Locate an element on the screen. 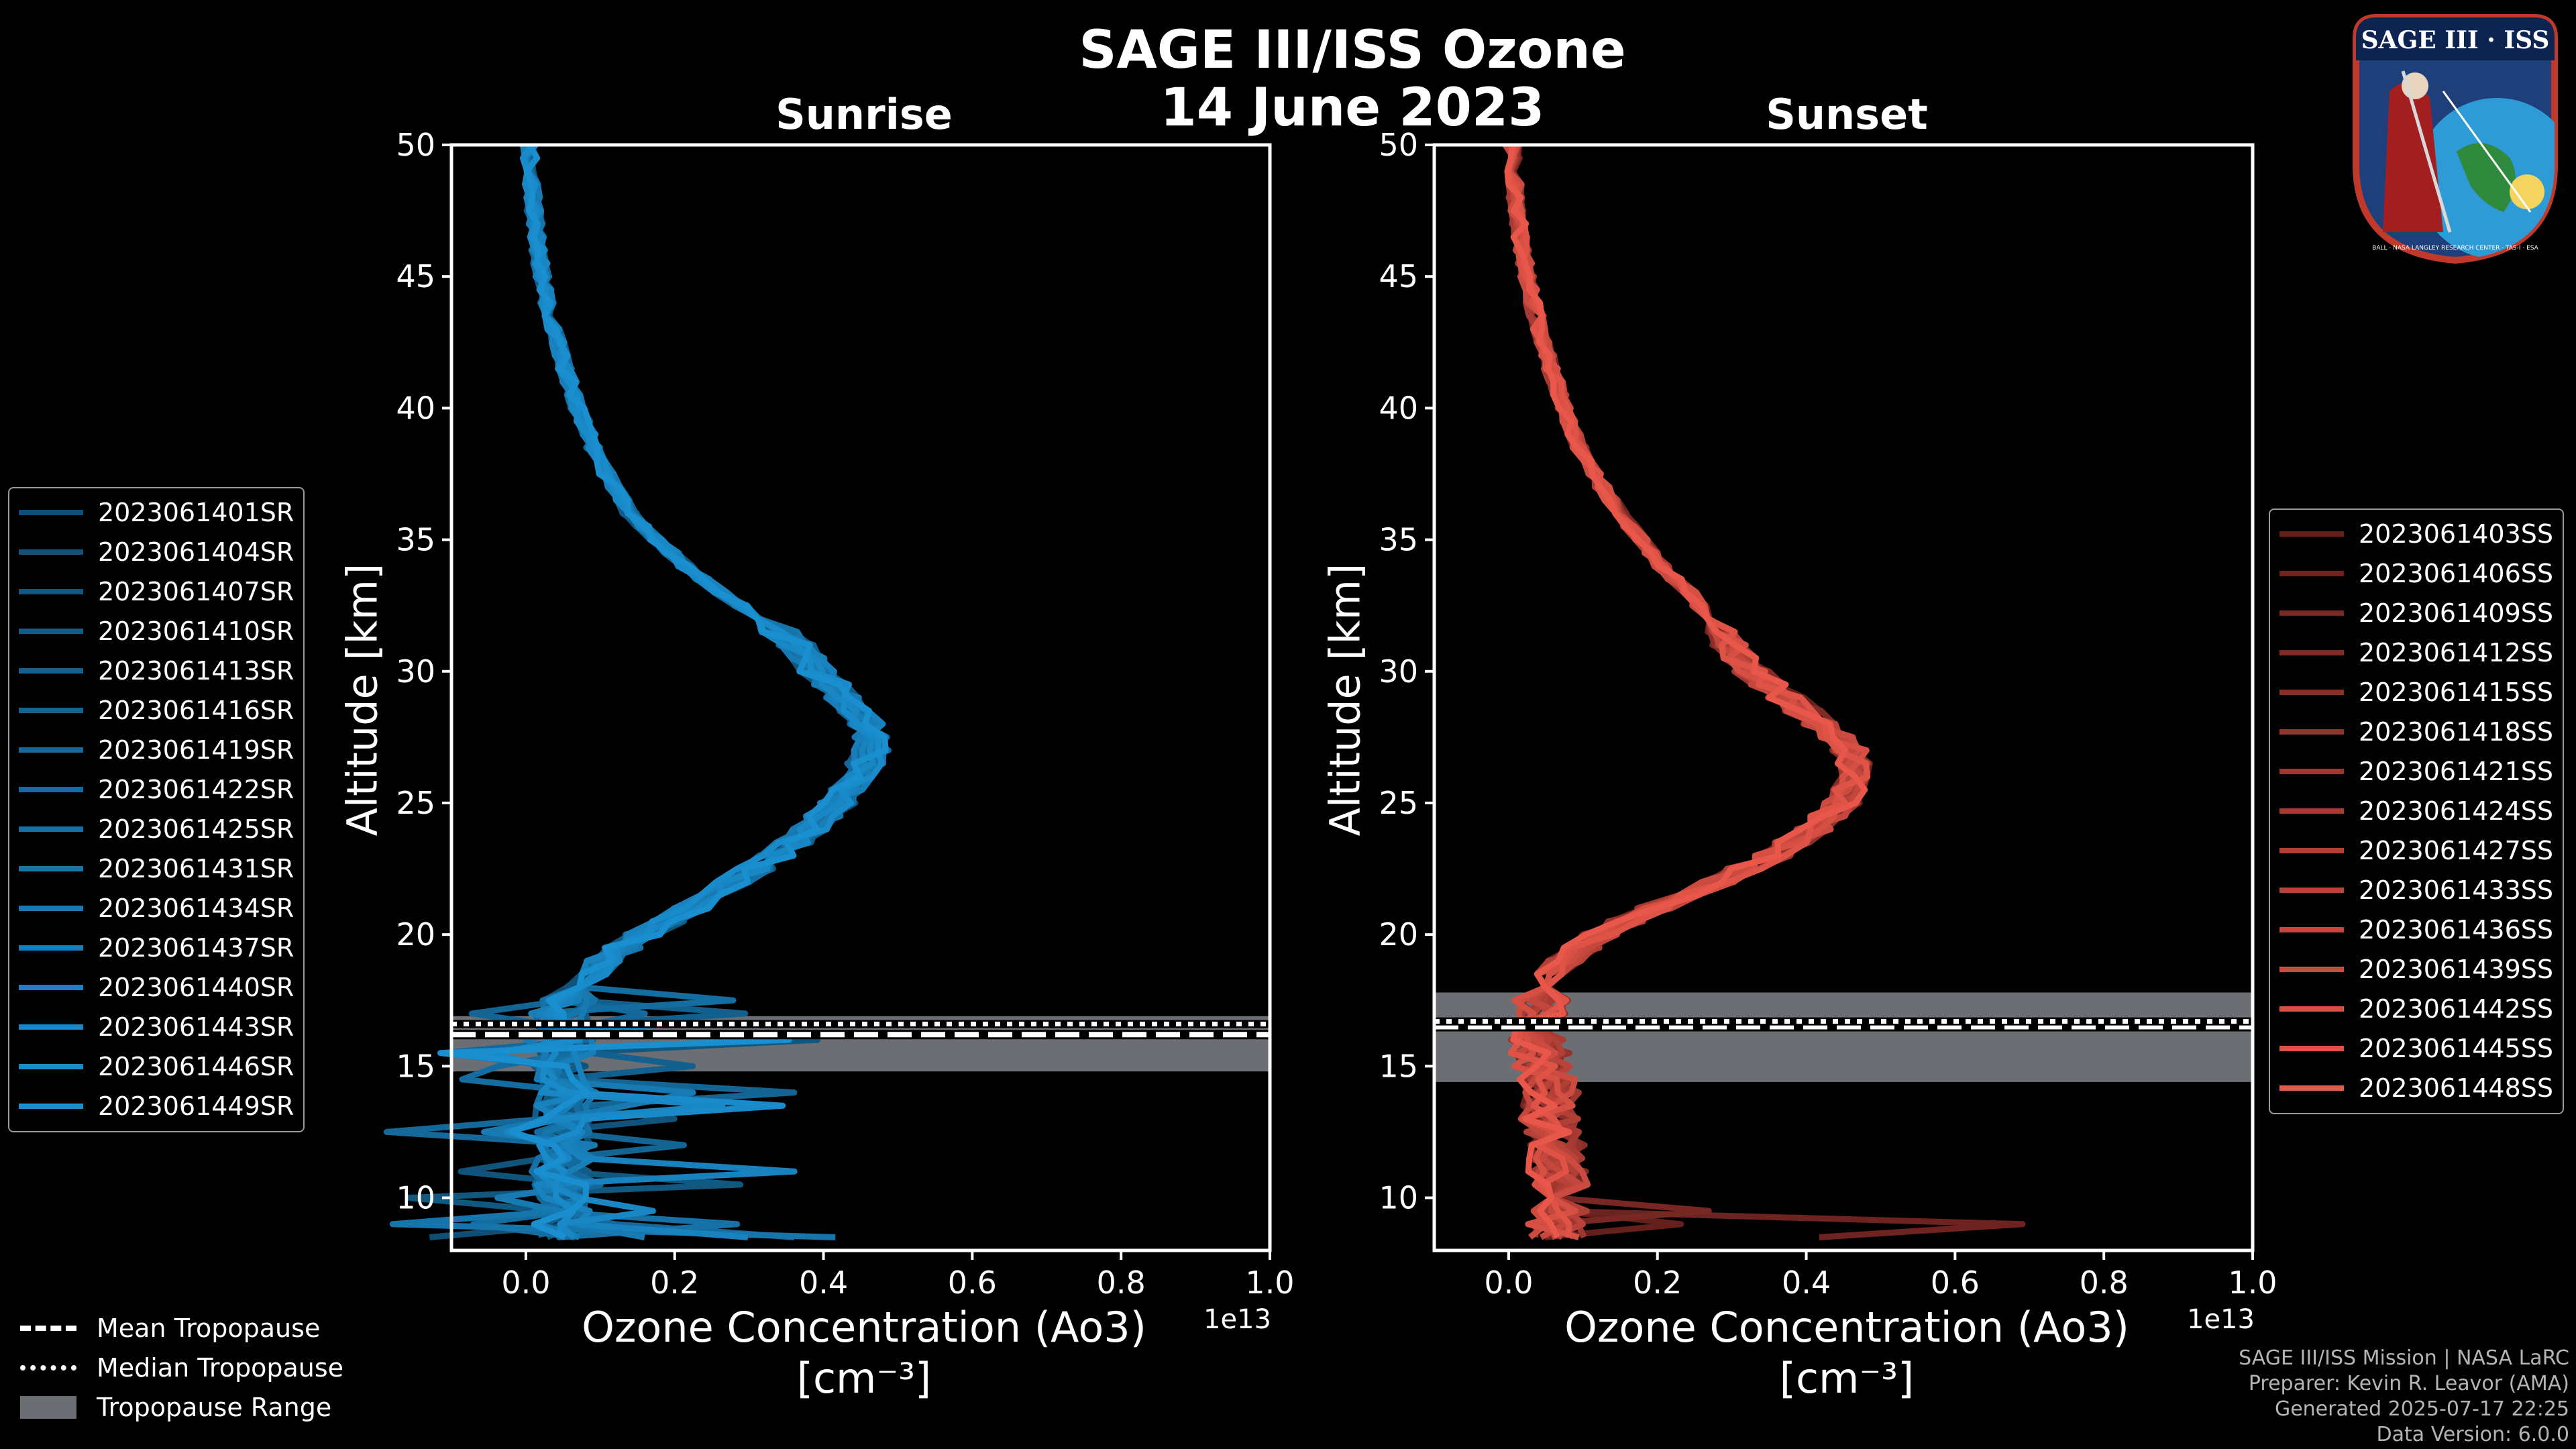 The height and width of the screenshot is (1449, 2576). legend-item: 2023061442SS is located at coordinates (2416, 1008).